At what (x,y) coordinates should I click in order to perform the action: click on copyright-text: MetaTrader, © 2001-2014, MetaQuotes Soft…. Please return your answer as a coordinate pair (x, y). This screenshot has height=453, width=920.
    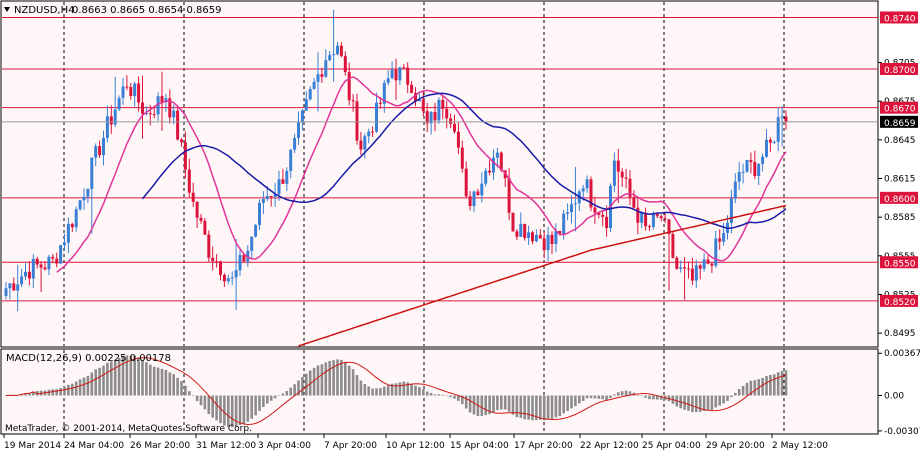
    Looking at the image, I should click on (128, 429).